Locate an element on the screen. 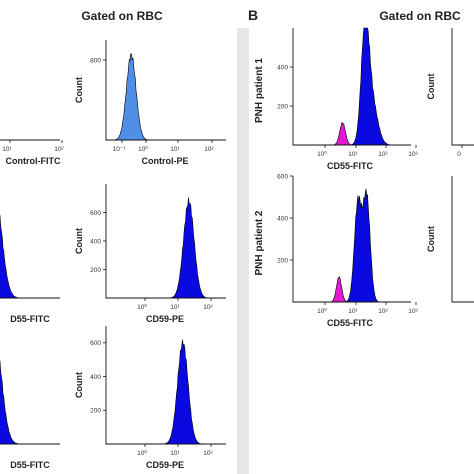  xtick-label-B-pnh2-cd55-0: 10⁰ is located at coordinates (322, 311).